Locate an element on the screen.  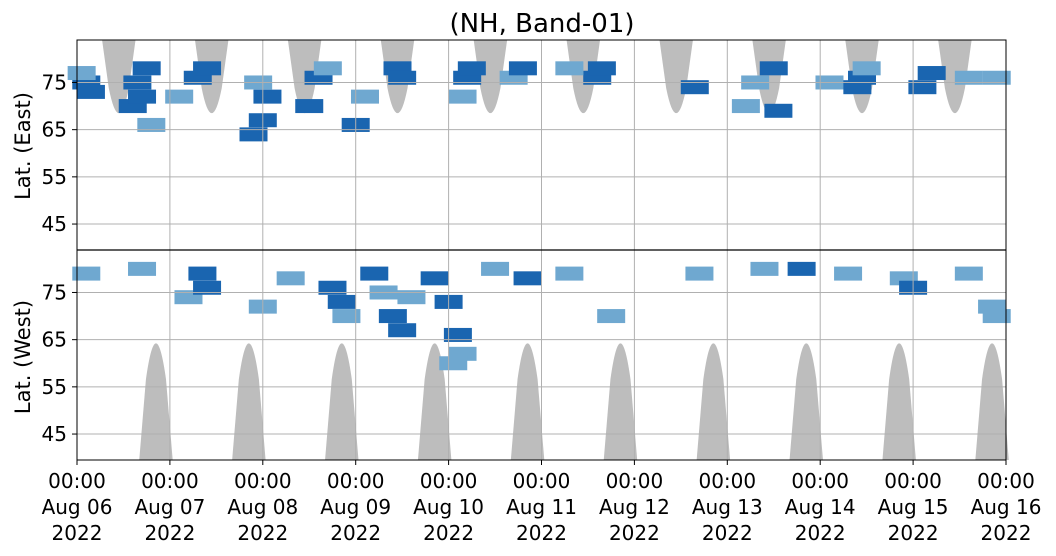
x-tick-label-4-year: 2022 is located at coordinates (448, 533).